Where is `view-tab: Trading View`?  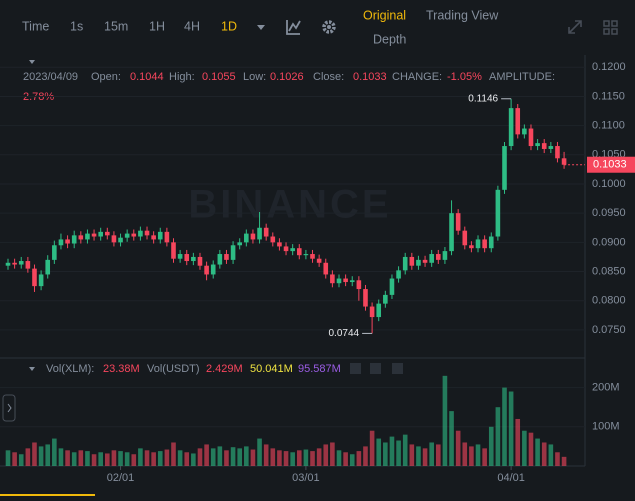 view-tab: Trading View is located at coordinates (462, 15).